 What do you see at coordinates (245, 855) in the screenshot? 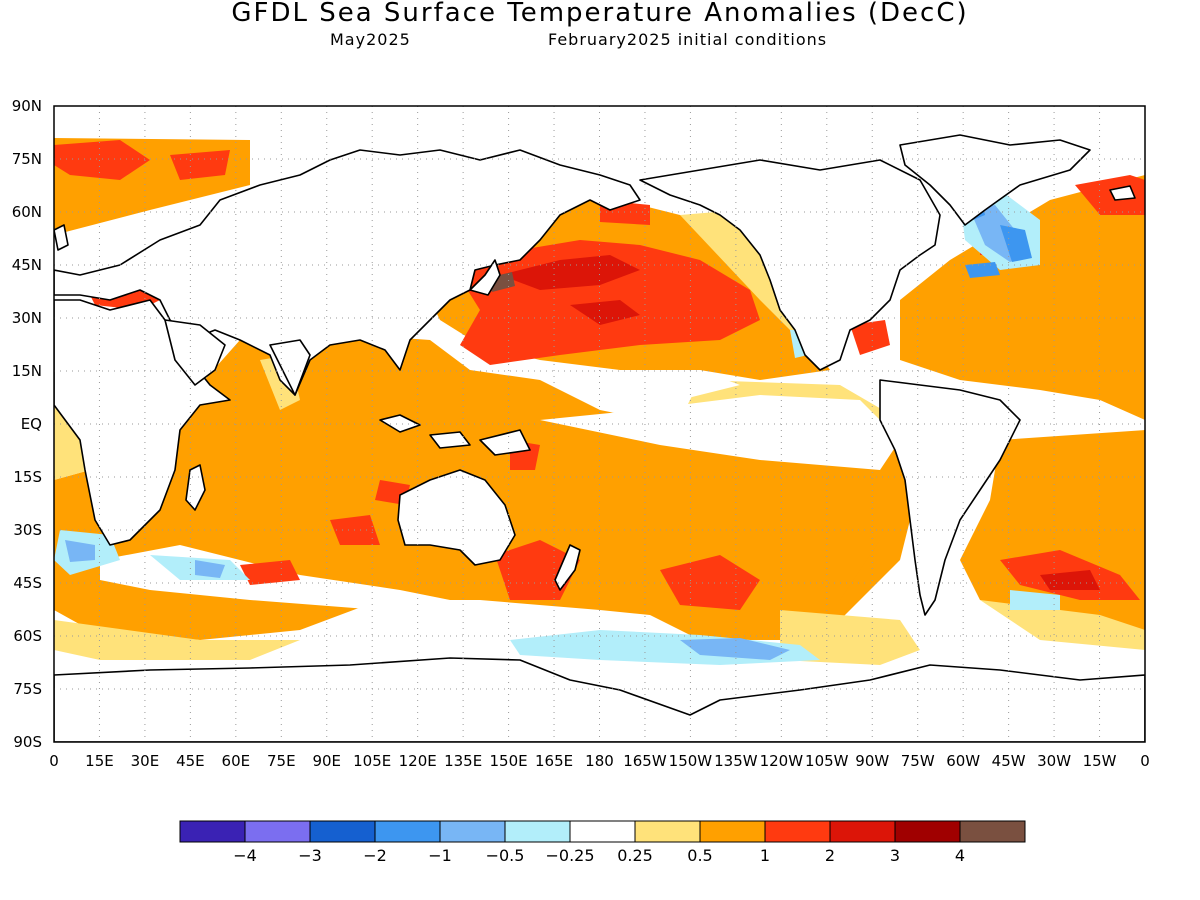
I see `colorbar-label: −4` at bounding box center [245, 855].